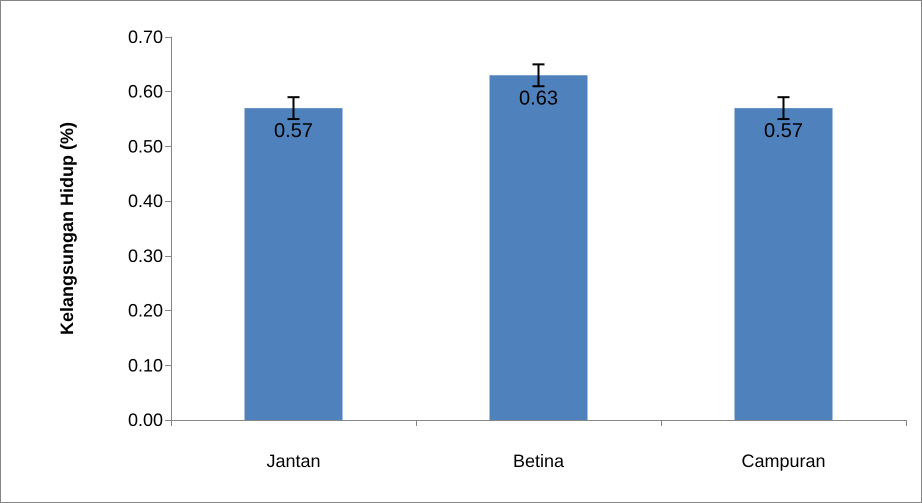 The height and width of the screenshot is (503, 922). What do you see at coordinates (293, 461) in the screenshot?
I see `x-tick-label: Jantan` at bounding box center [293, 461].